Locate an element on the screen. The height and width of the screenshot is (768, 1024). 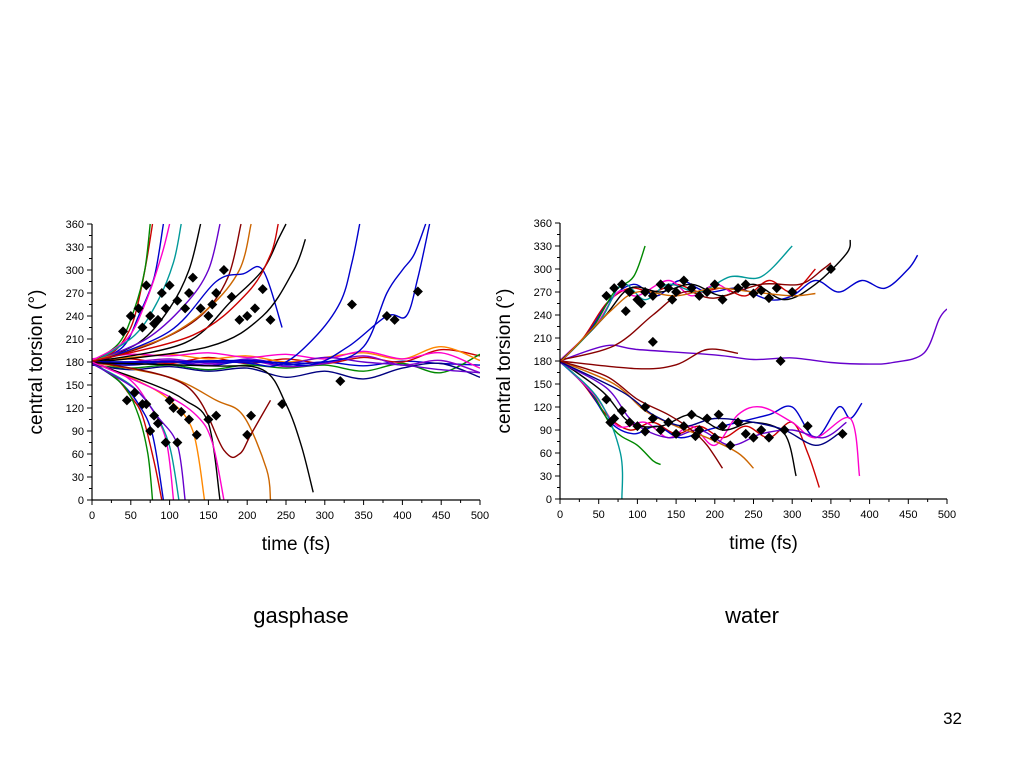
marker-group is located at coordinates (724, 357).